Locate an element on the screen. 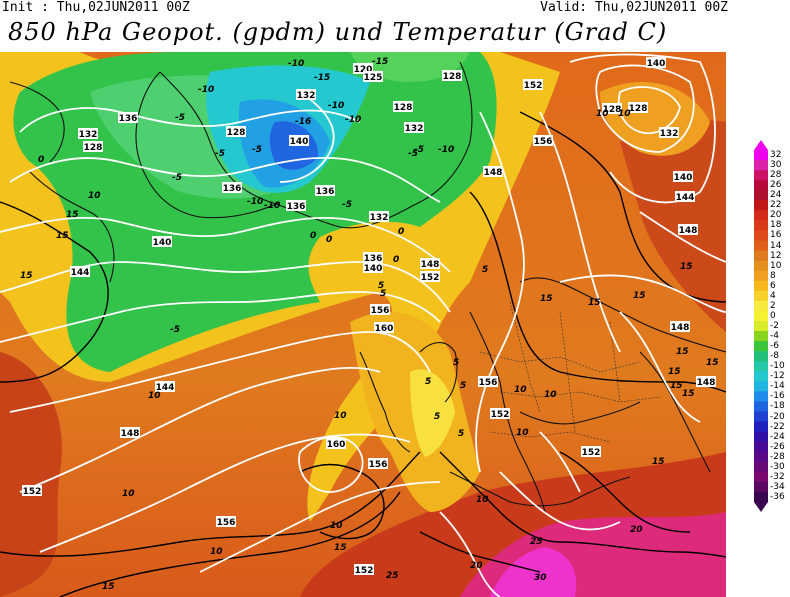 The height and width of the screenshot is (597, 790). temp-label: -16 is located at coordinates (303, 122).